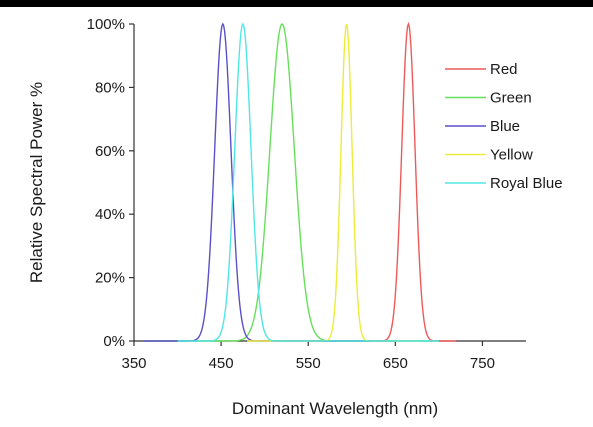  Describe the element at coordinates (504, 69) in the screenshot. I see `legend-label-red: Red` at that location.